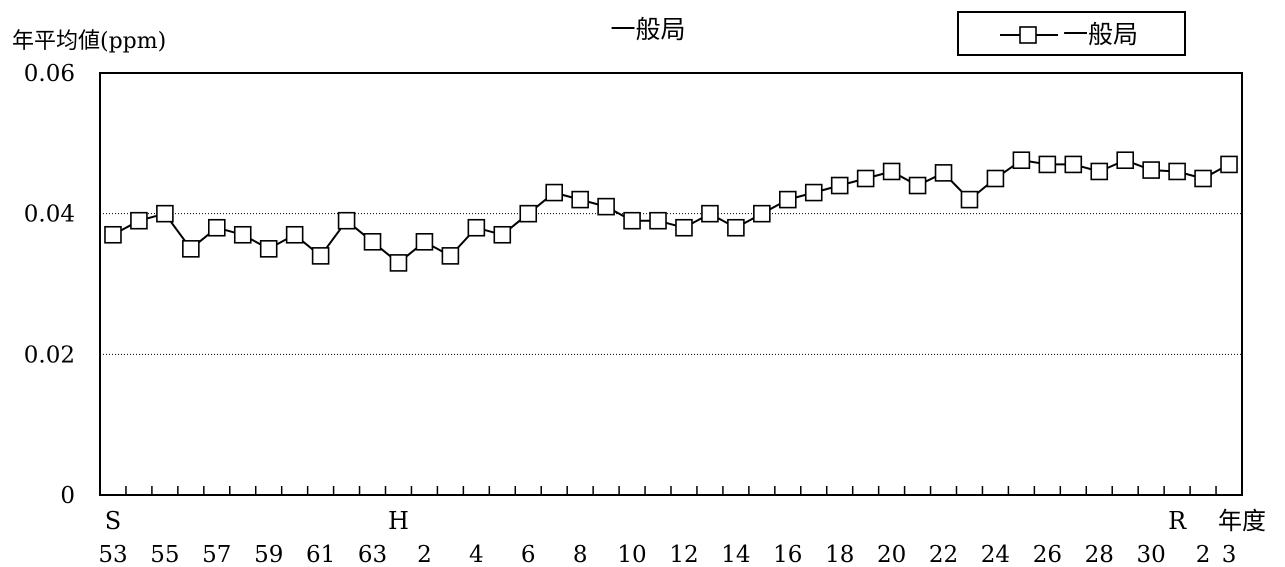  I want to click on era-label: R, so click(1177, 521).